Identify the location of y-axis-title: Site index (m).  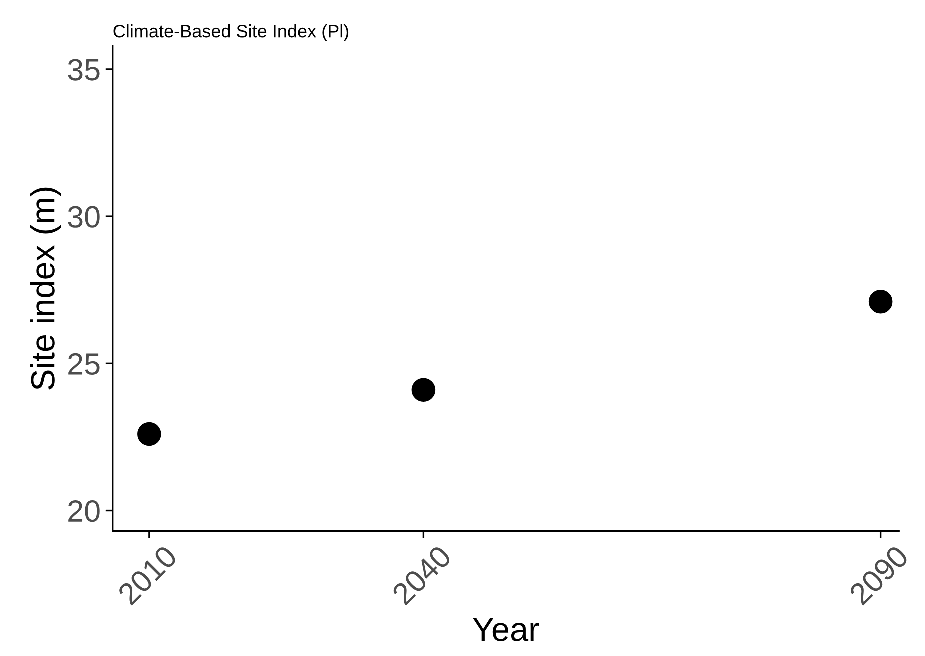
(46, 289).